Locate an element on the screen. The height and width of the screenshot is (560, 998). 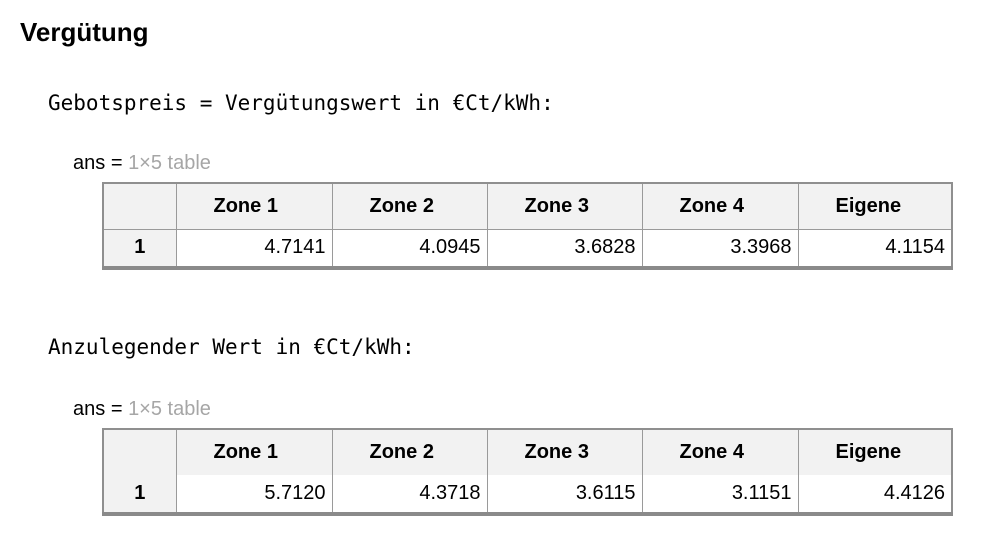
table-cell: 4.1154 is located at coordinates (875, 248).